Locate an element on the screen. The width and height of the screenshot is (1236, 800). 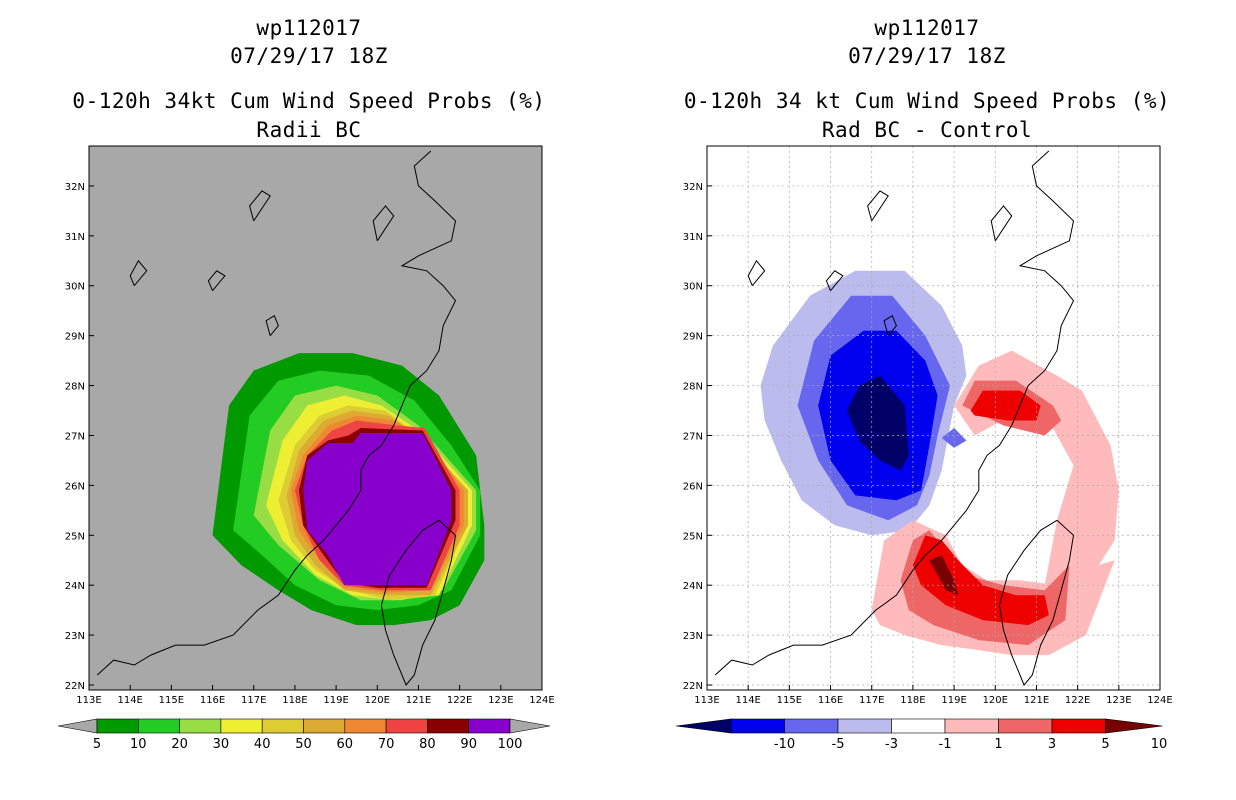
colorbar: 5 10 20 30 40 50 60 70 80 90 100 is located at coordinates (304, 735).